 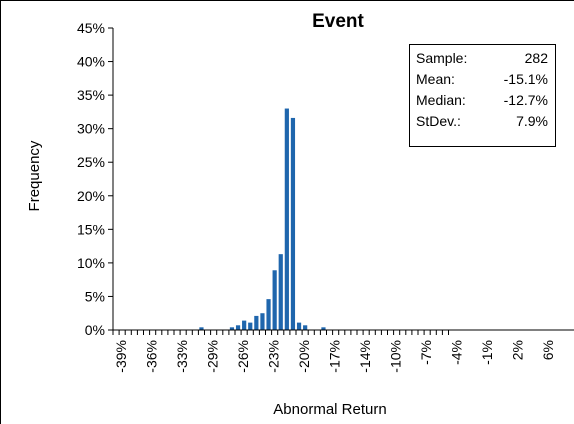 I want to click on y-tick-label: 45%, so click(x=91, y=28).